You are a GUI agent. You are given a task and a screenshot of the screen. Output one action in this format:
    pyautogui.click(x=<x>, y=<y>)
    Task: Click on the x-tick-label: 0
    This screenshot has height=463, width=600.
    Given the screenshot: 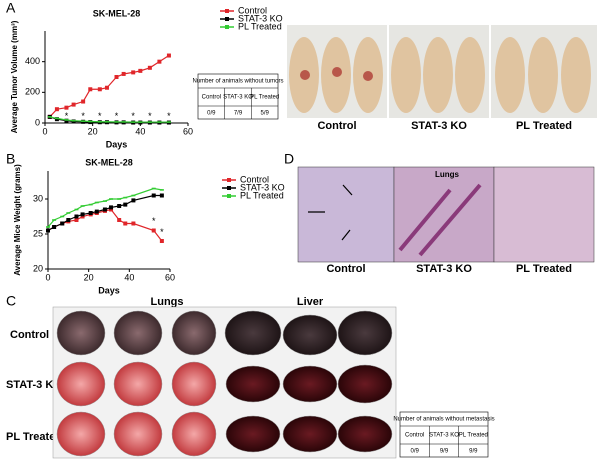 What is the action you would take?
    pyautogui.click(x=47, y=277)
    